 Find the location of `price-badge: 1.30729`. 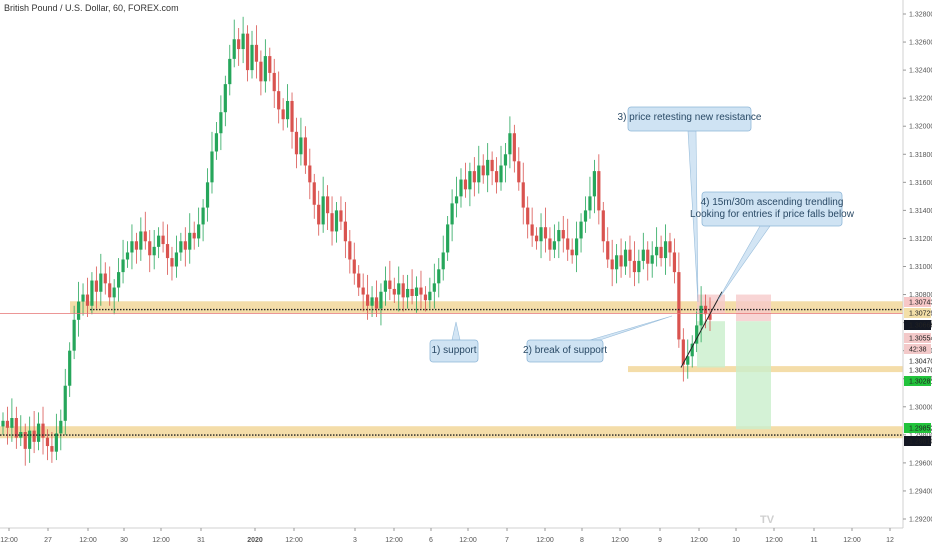

price-badge: 1.30729 is located at coordinates (918, 313).